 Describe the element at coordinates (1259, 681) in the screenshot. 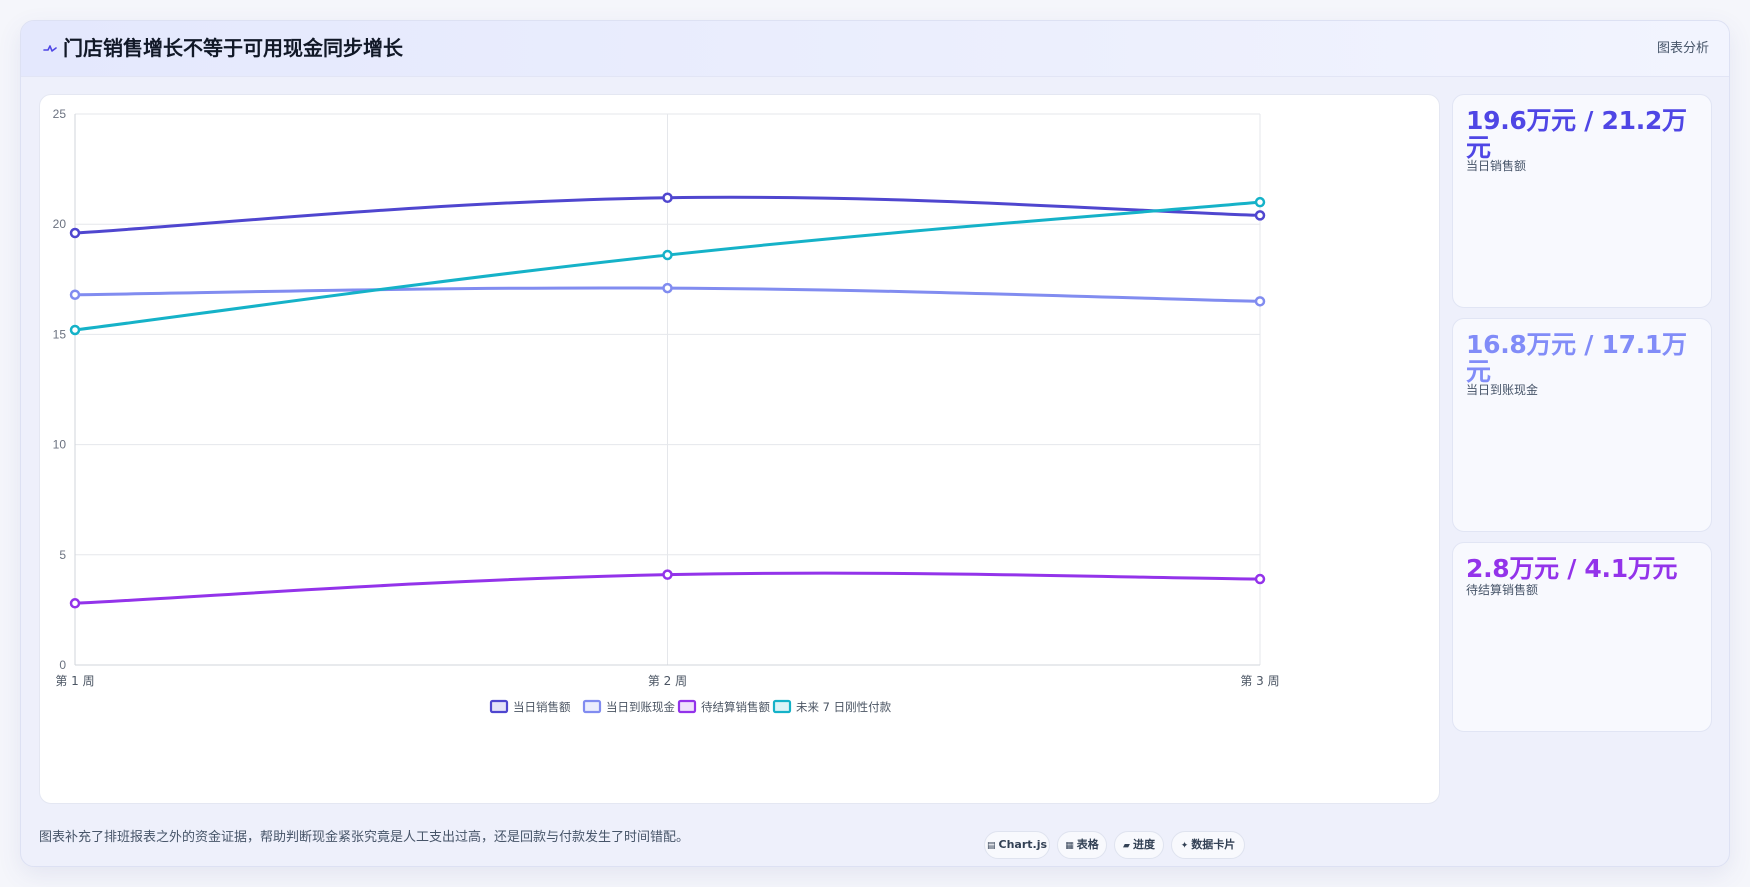

I see `x-tick-label: 第 3 周` at that location.